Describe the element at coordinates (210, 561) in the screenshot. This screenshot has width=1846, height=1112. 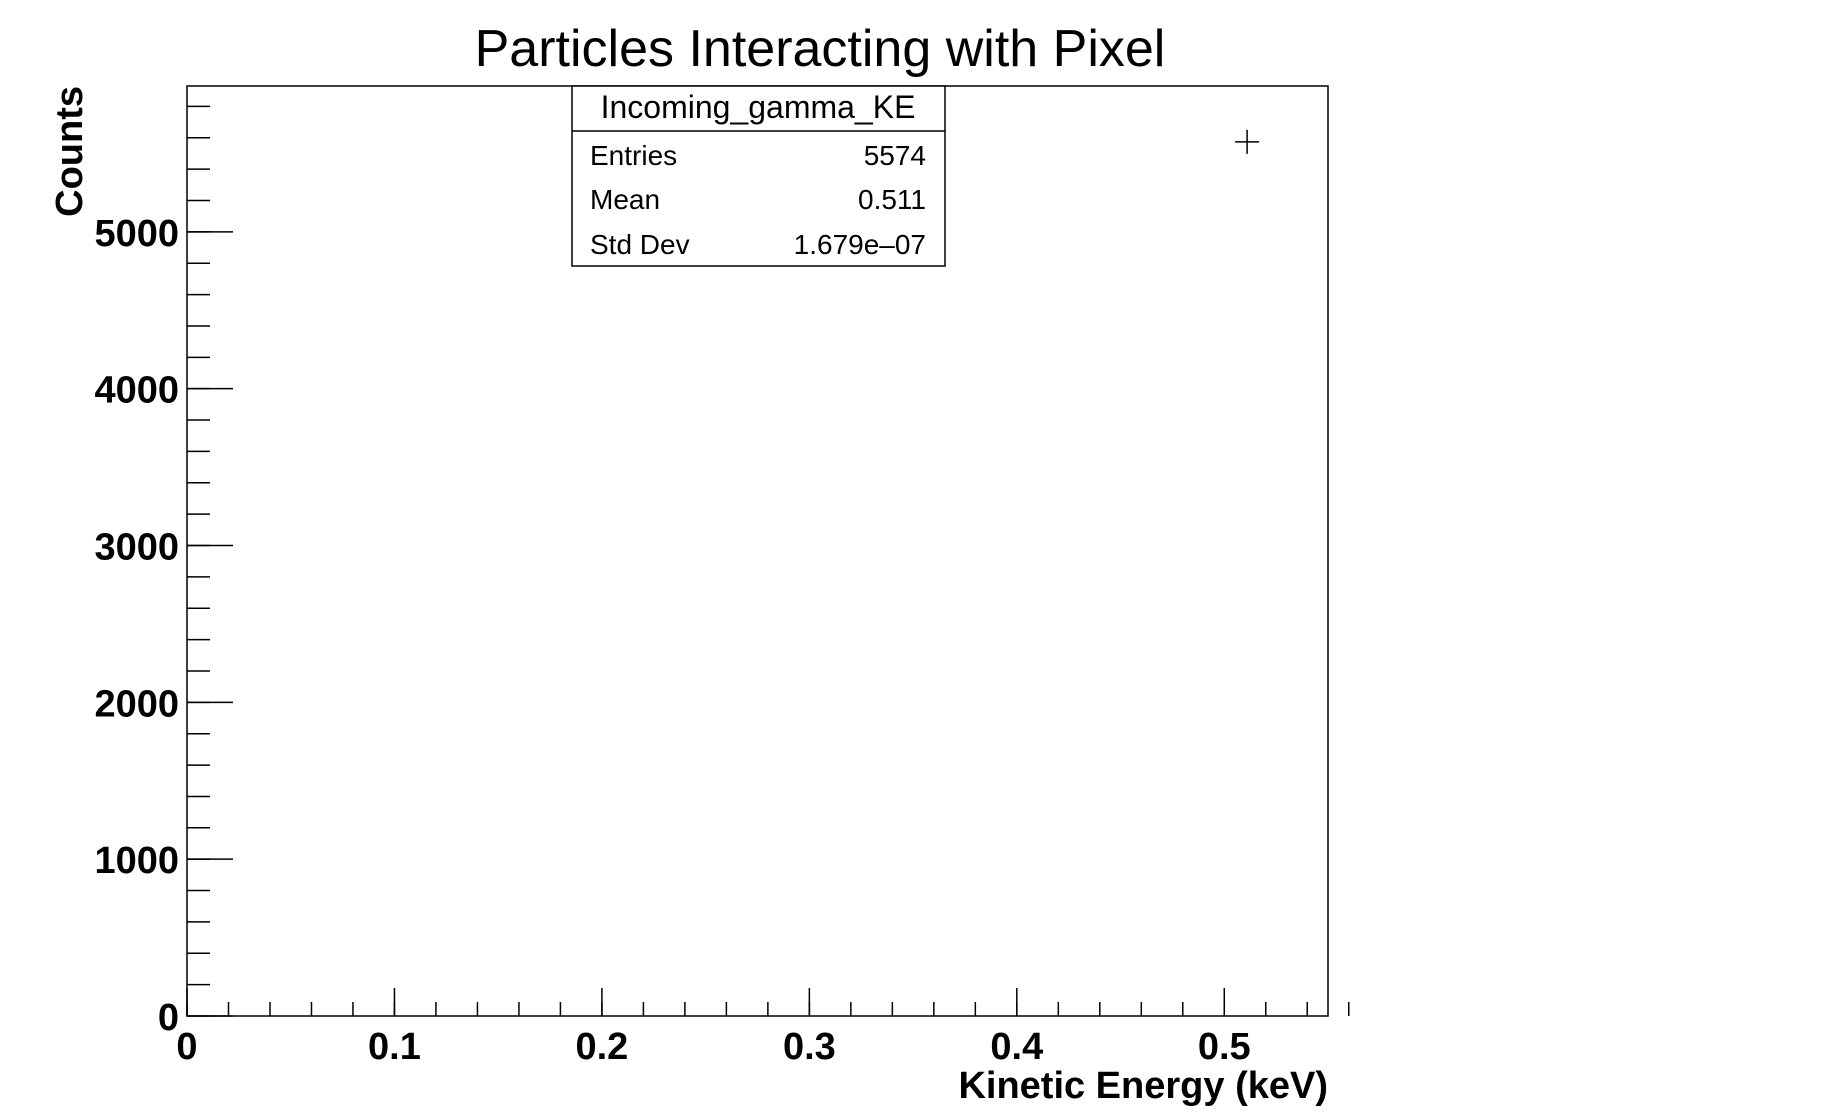
I see `y-axis-ticks` at that location.